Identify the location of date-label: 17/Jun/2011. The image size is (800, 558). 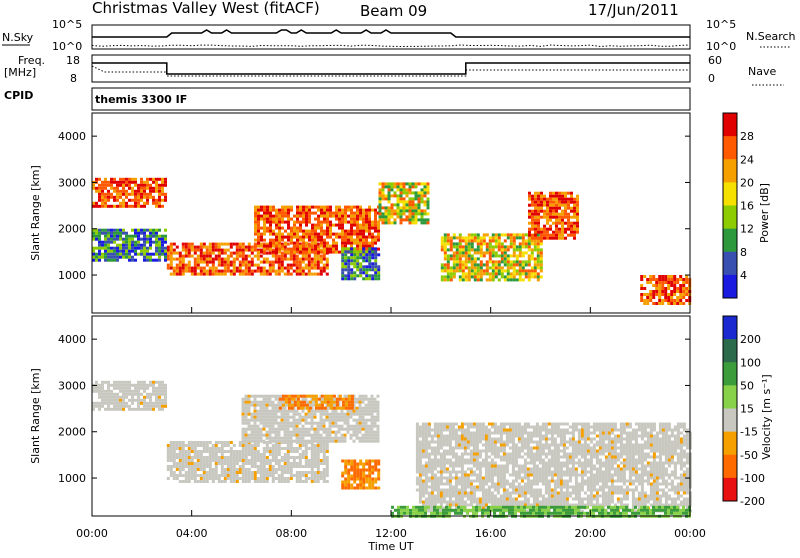
(633, 10).